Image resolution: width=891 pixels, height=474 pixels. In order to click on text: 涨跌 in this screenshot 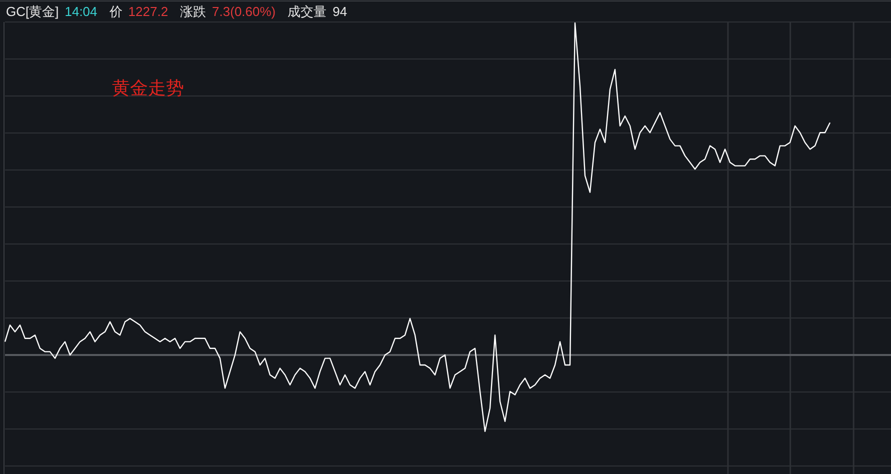, I will do `click(193, 11)`.